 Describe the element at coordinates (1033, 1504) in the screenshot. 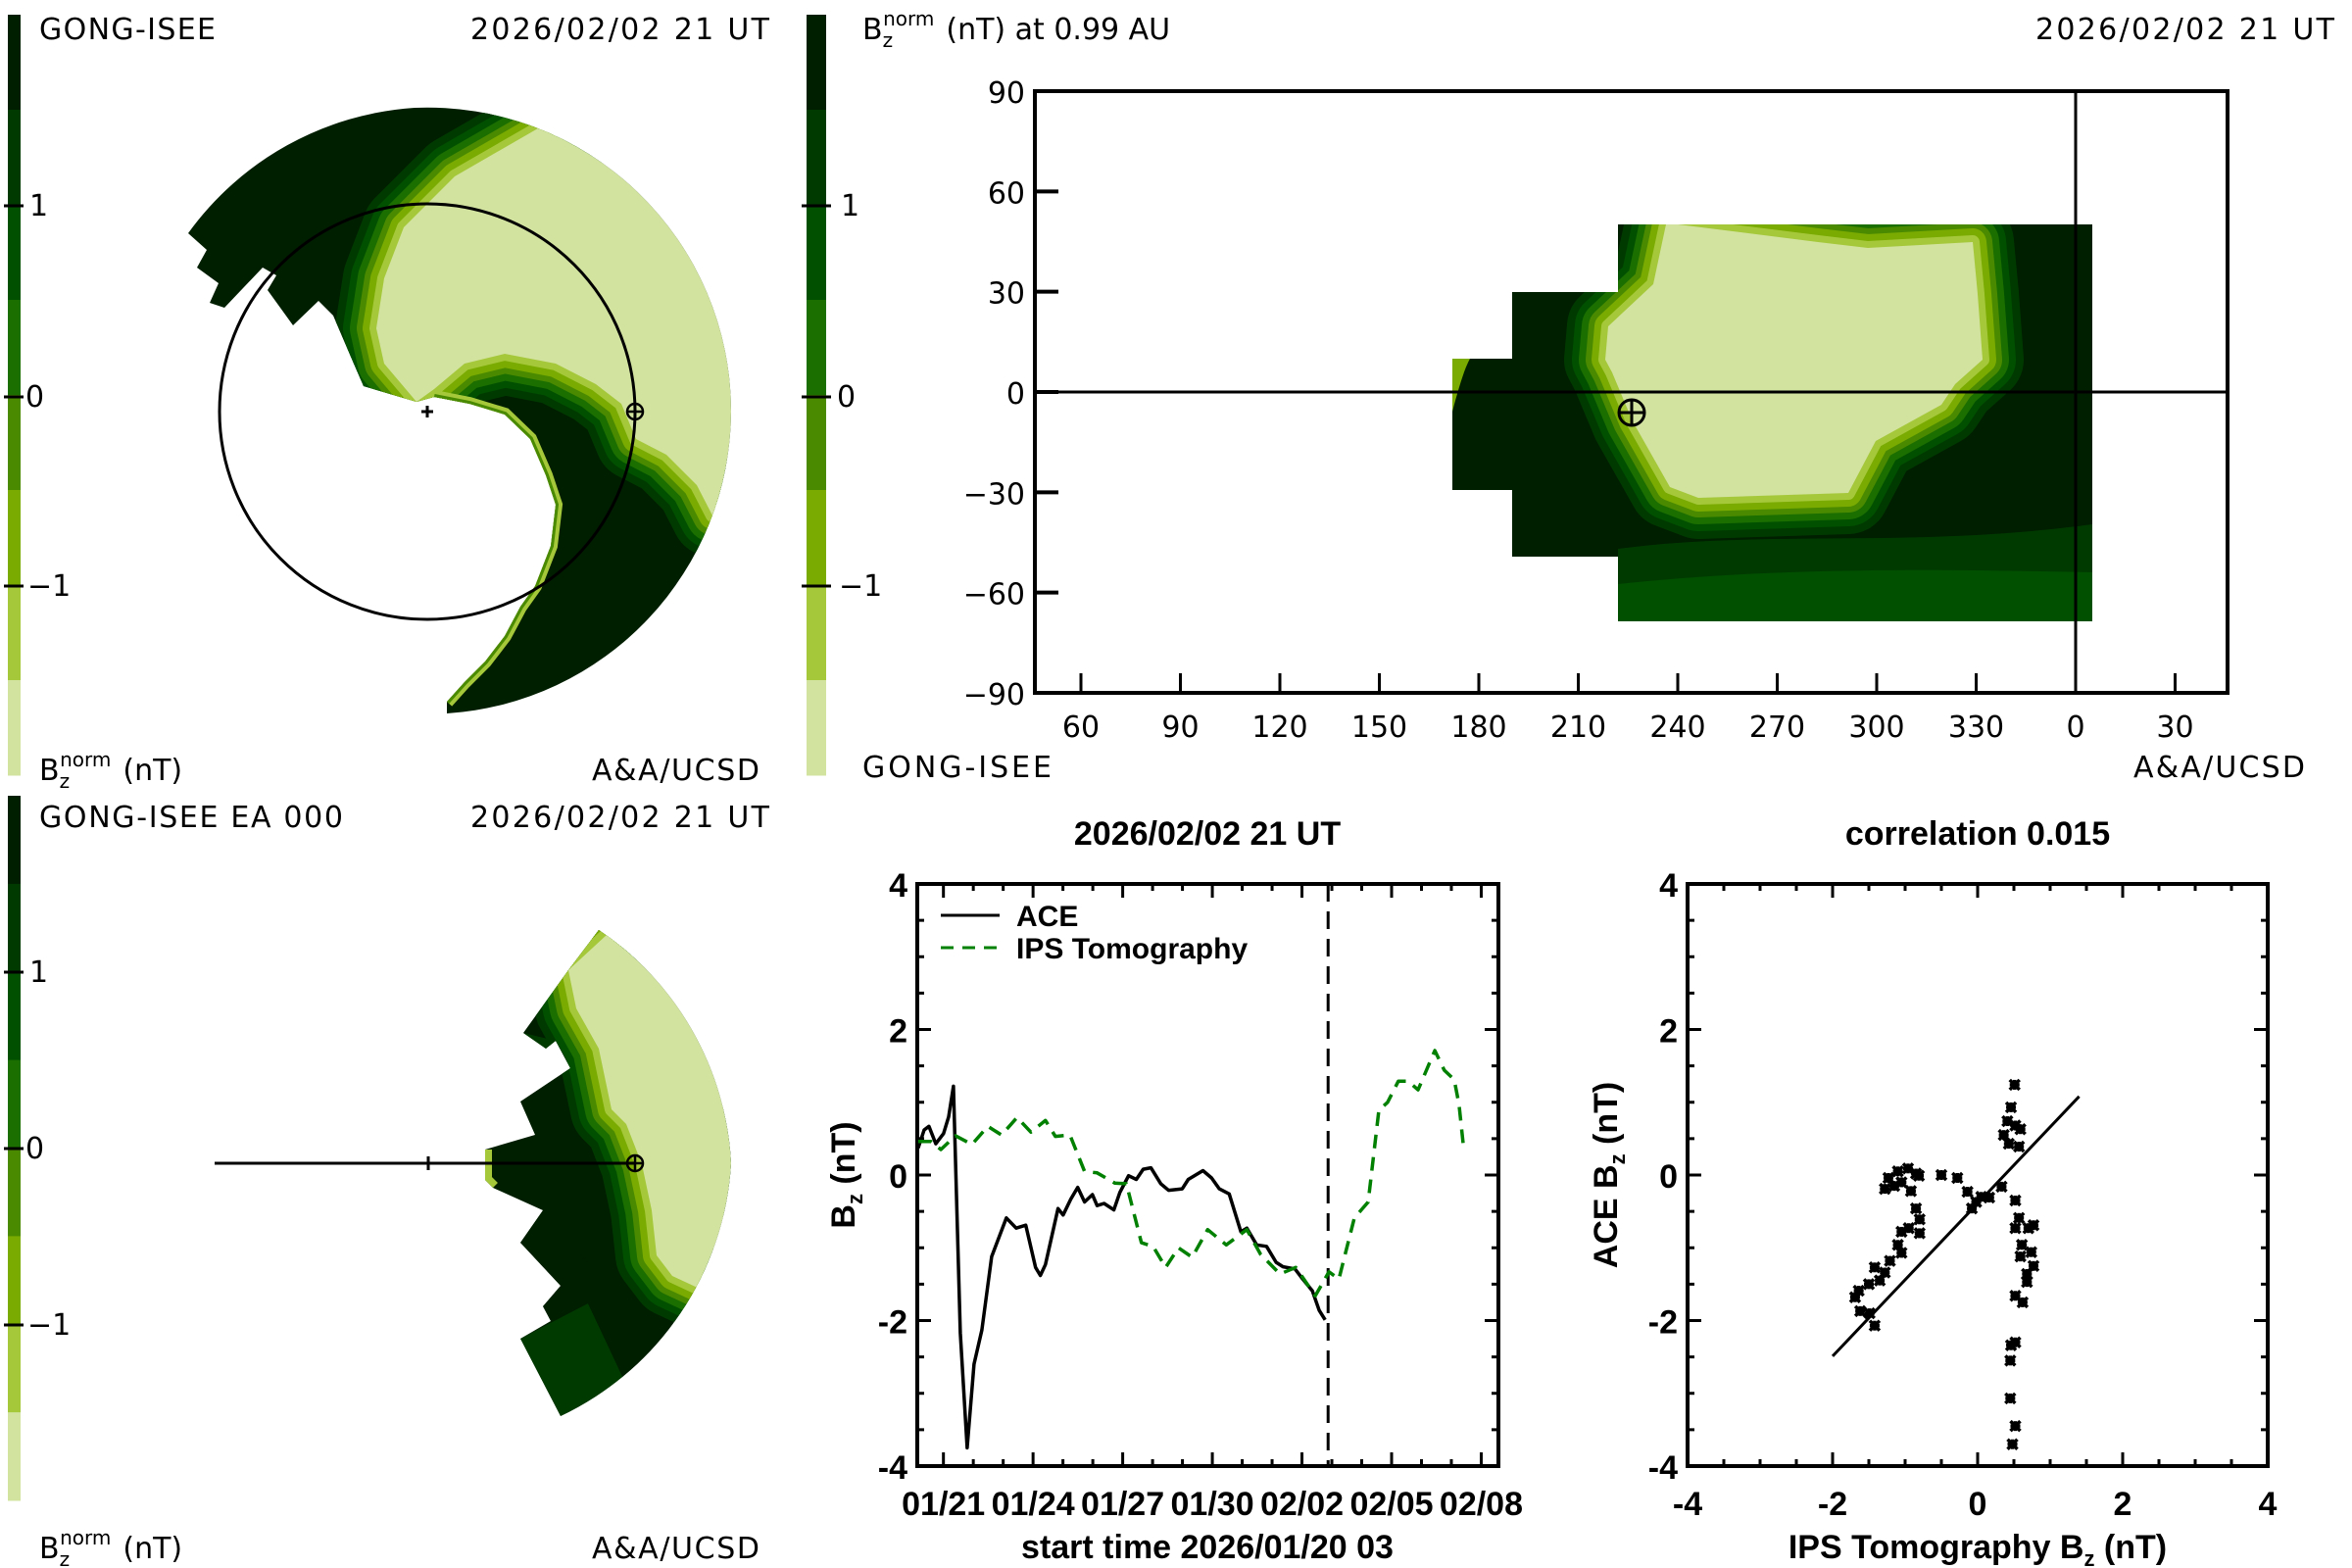

I see `x-tick-label: 01/24` at that location.